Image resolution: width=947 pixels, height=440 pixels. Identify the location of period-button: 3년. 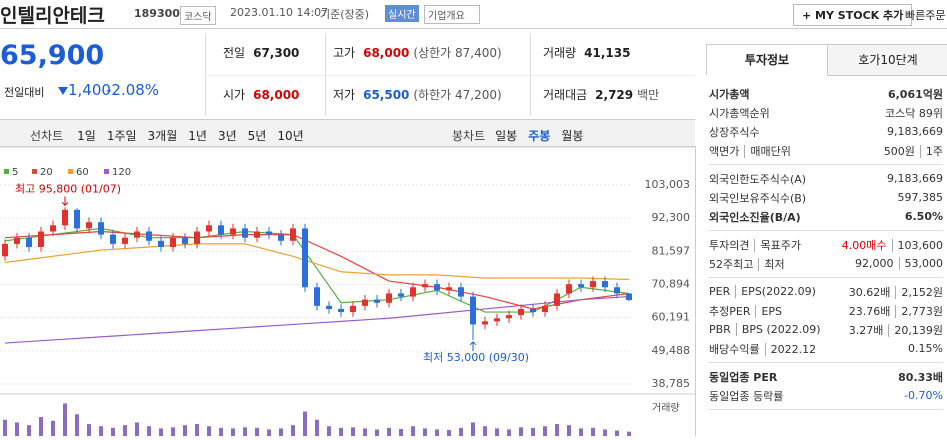
(227, 136).